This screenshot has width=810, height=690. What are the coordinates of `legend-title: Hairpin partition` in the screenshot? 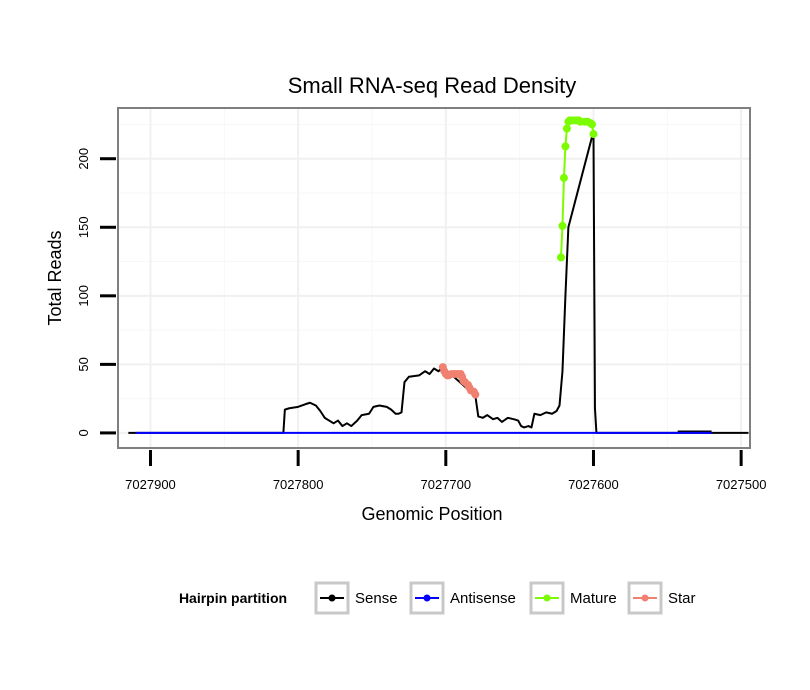 It's located at (233, 598).